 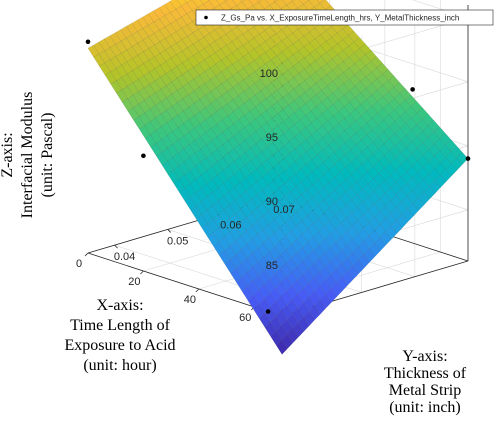 I want to click on x-axis-title-line: X-axis:, so click(x=119, y=305).